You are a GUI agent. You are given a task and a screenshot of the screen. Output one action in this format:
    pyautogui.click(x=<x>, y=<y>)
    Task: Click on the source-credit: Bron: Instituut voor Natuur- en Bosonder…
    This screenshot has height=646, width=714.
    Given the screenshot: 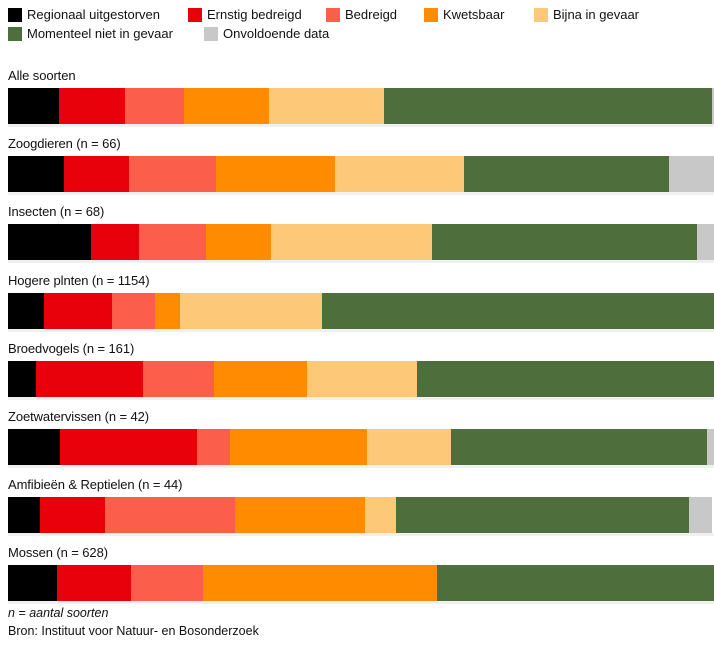 What is the action you would take?
    pyautogui.click(x=133, y=631)
    